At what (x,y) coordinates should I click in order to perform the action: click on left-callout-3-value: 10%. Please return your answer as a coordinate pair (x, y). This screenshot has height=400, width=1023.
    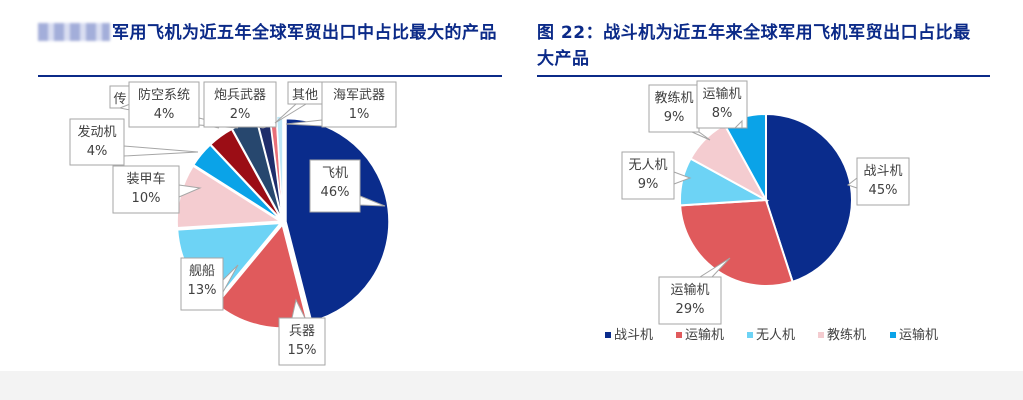
    Looking at the image, I should click on (146, 198).